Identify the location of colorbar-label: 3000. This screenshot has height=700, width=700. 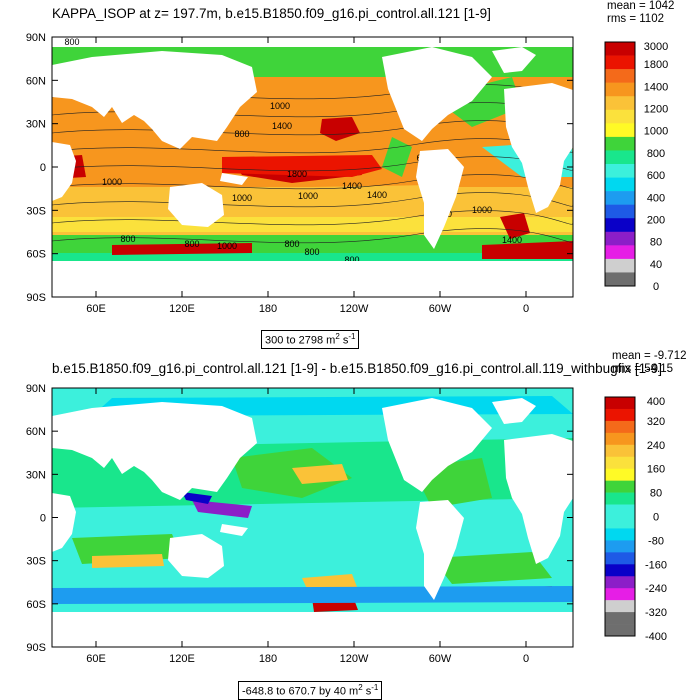
(656, 47).